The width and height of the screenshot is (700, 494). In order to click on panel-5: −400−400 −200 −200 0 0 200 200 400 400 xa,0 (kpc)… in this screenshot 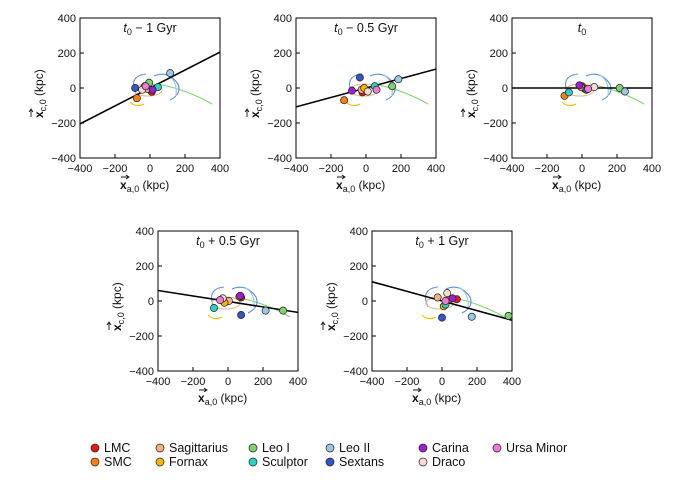, I will do `click(420, 316)`.